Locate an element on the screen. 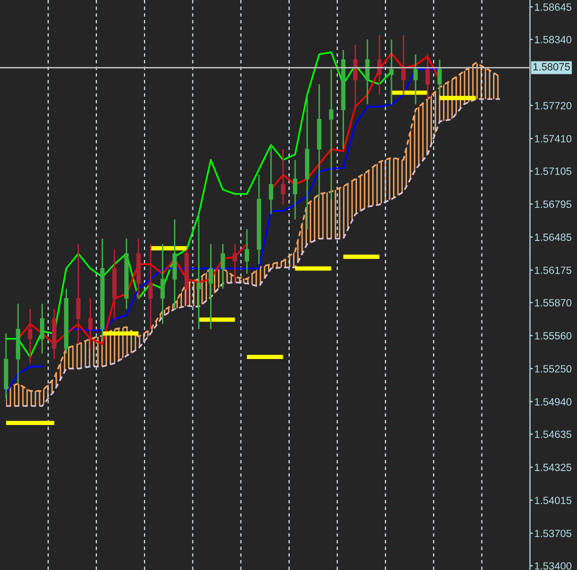 Image resolution: width=577 pixels, height=570 pixels. y-tick-label: 1.53400 is located at coordinates (553, 566).